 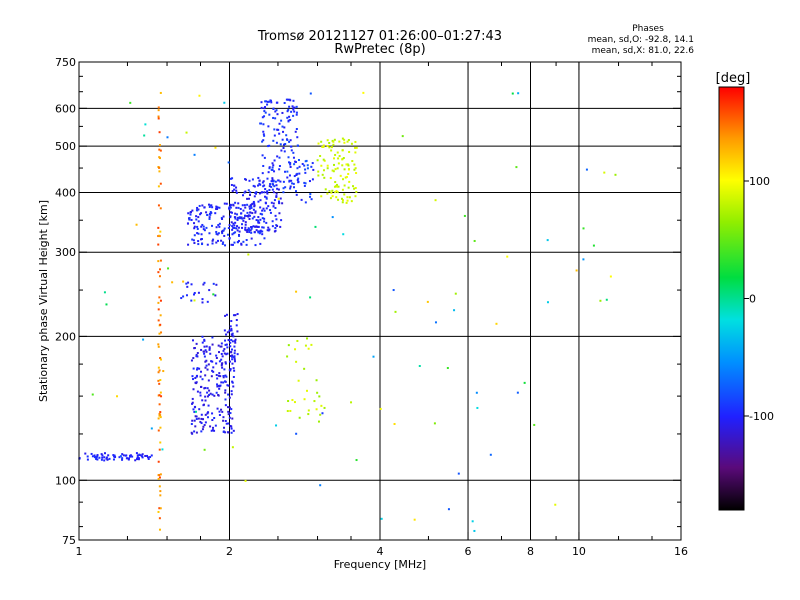 I want to click on y-tick-label: 200, so click(x=65, y=336).